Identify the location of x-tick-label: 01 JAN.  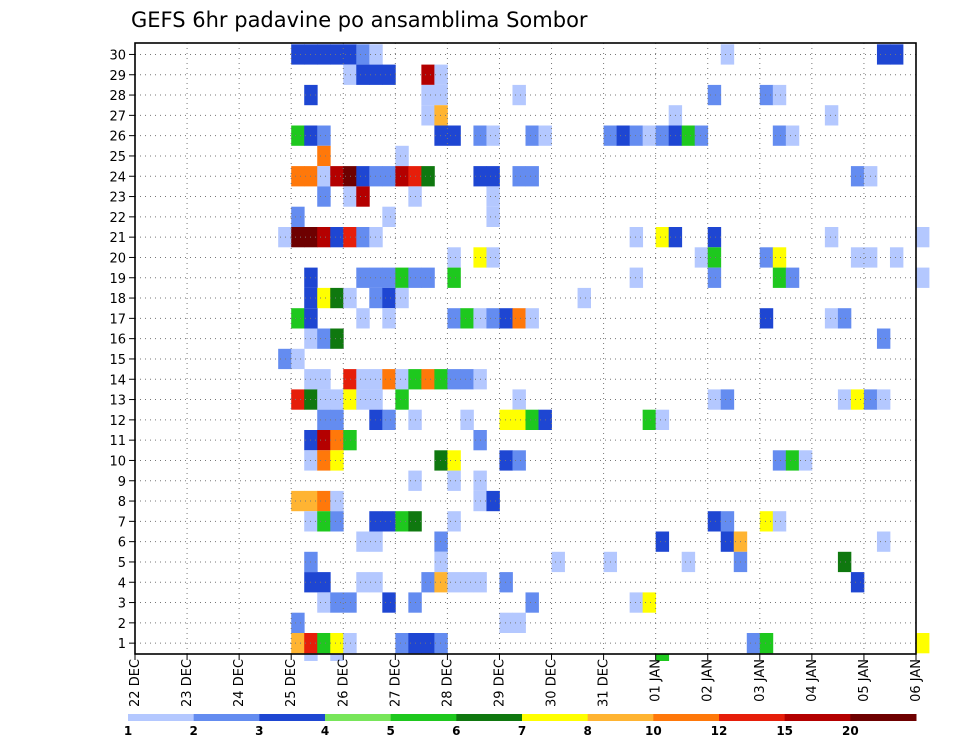
(656, 680).